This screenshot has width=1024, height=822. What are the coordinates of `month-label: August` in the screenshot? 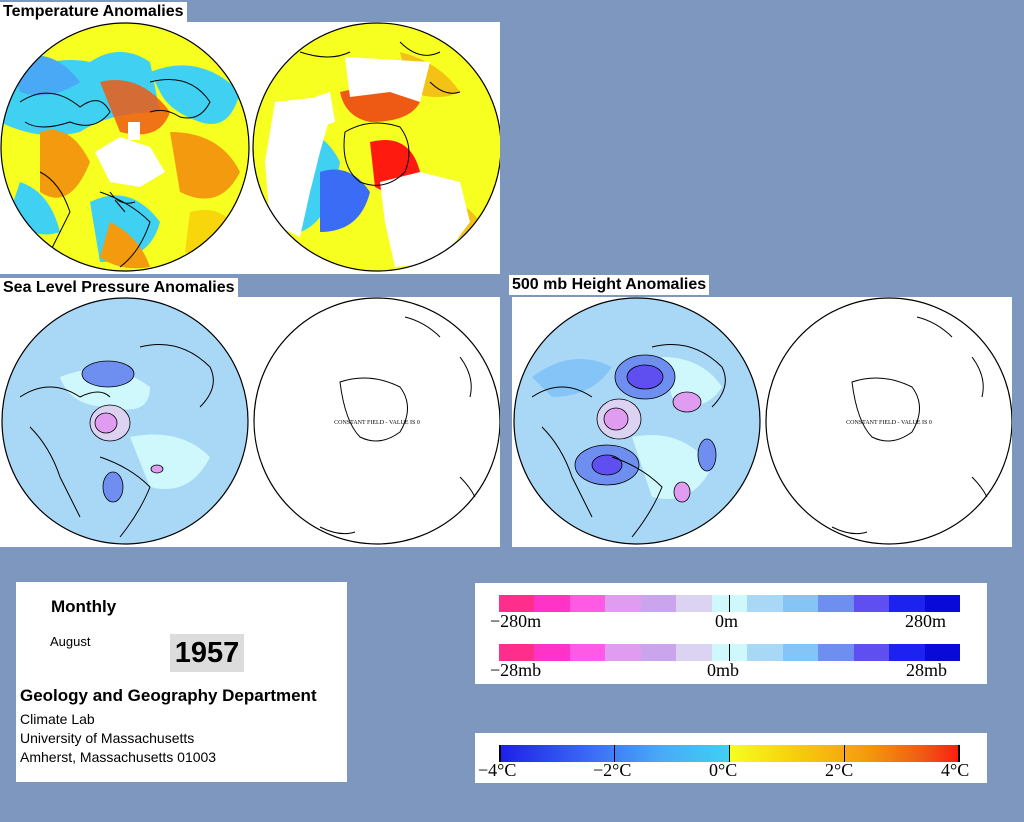 It's located at (70, 641).